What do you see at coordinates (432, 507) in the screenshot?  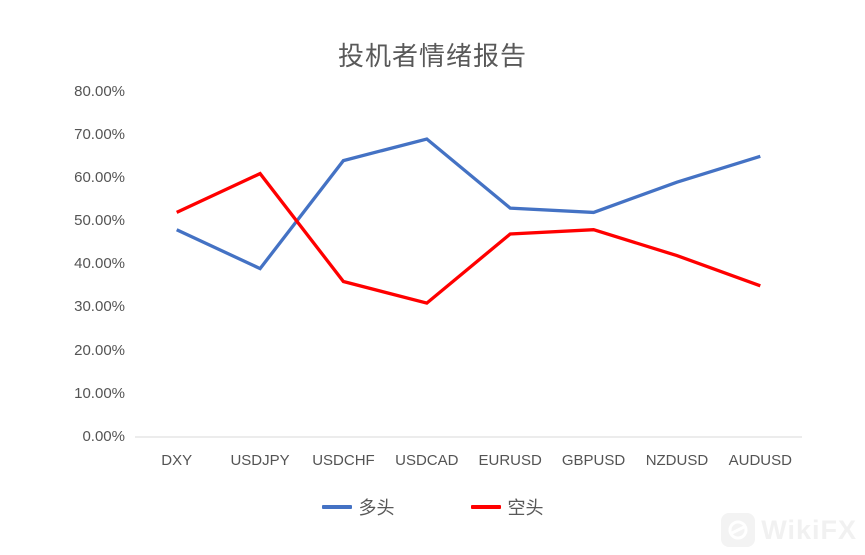 I see `legend: 多头 空头` at bounding box center [432, 507].